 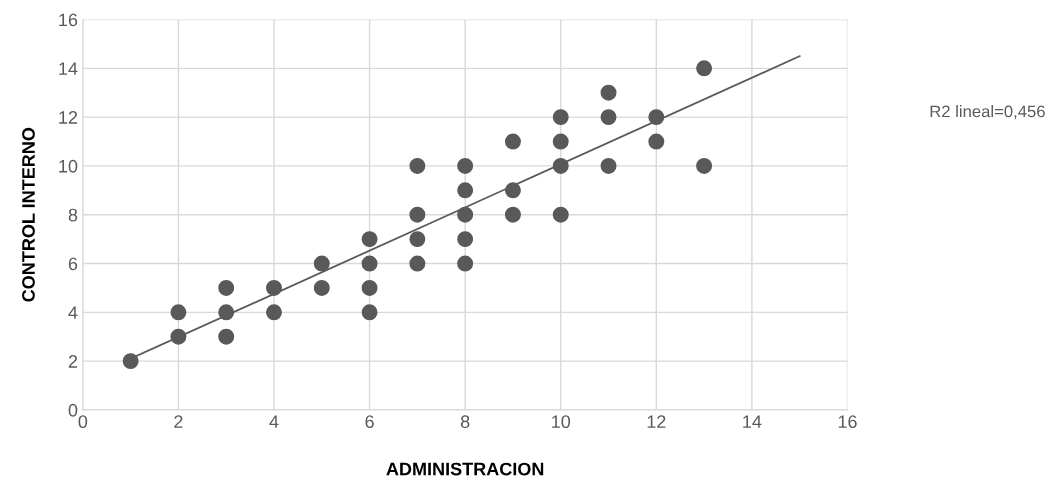 What do you see at coordinates (28, 214) in the screenshot?
I see `y-axis-title: CONTROL INTERNO` at bounding box center [28, 214].